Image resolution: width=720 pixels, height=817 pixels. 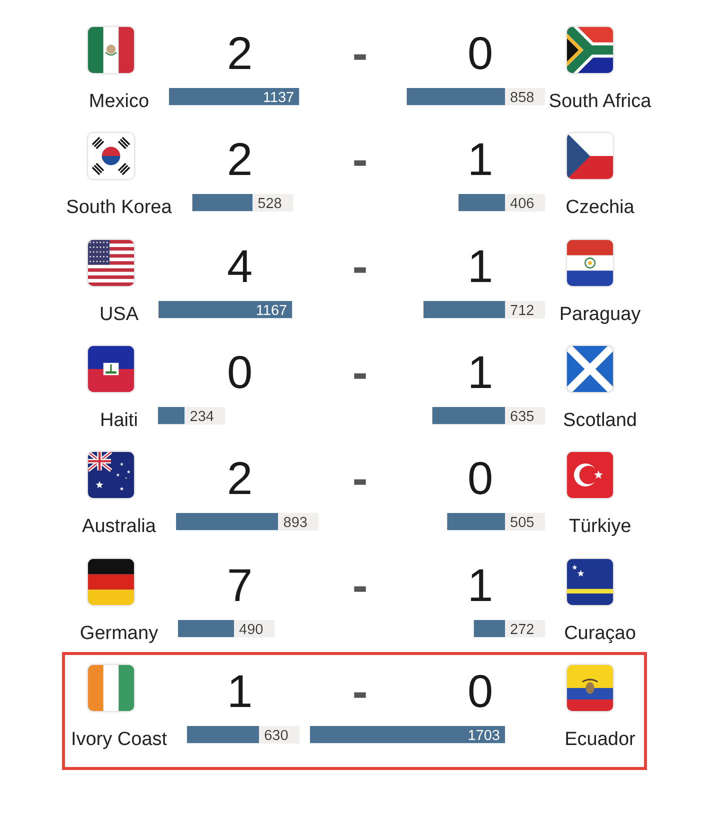 I want to click on data-label: 234, so click(x=202, y=416).